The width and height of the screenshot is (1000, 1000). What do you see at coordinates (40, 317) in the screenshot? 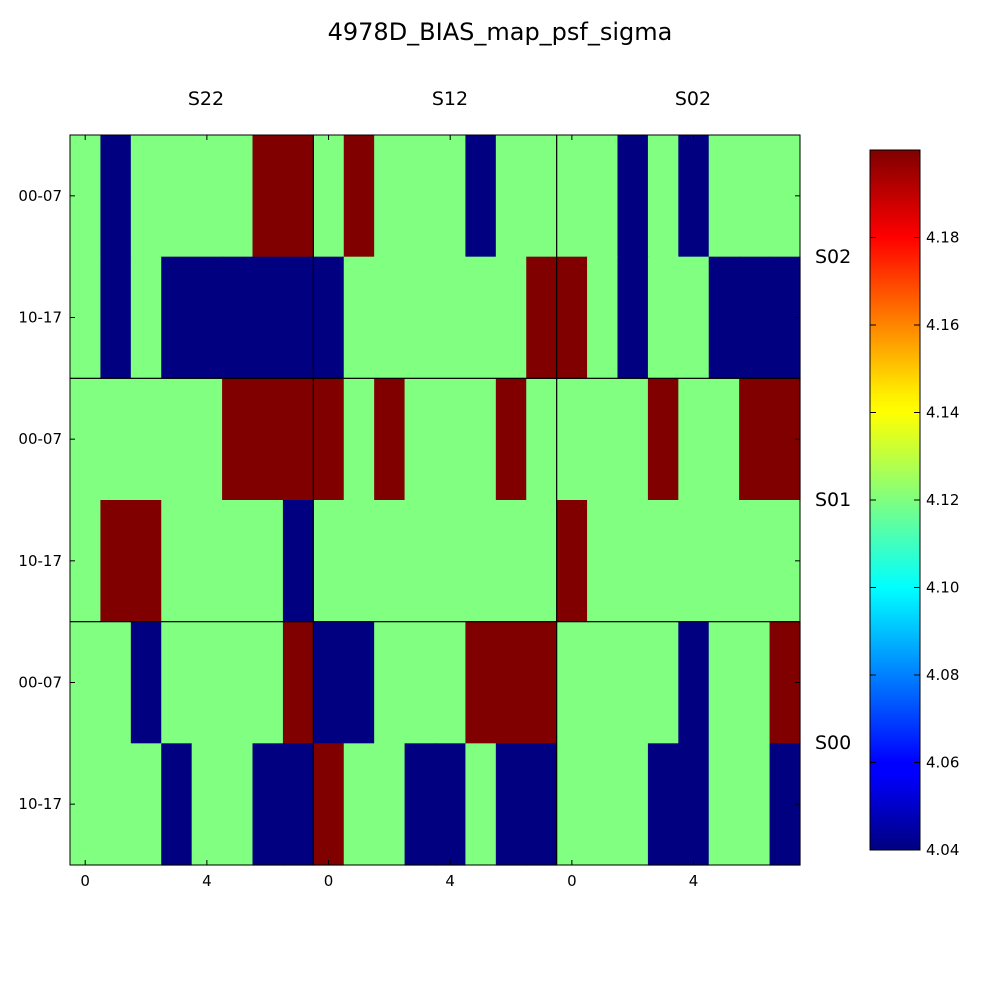
I see `y-tick-label: 10-17` at bounding box center [40, 317].